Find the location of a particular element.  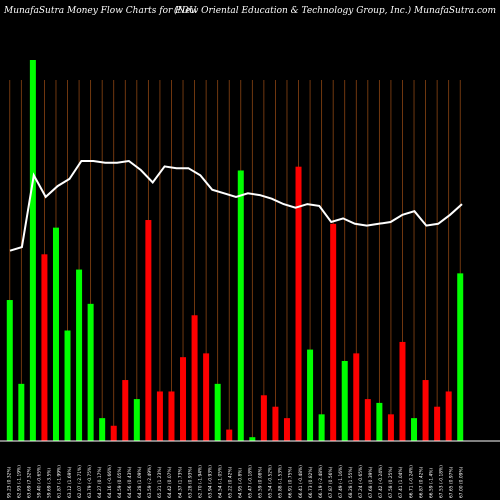

x-tick-label: 67.42 (-0.24%) is located at coordinates (381, 481).